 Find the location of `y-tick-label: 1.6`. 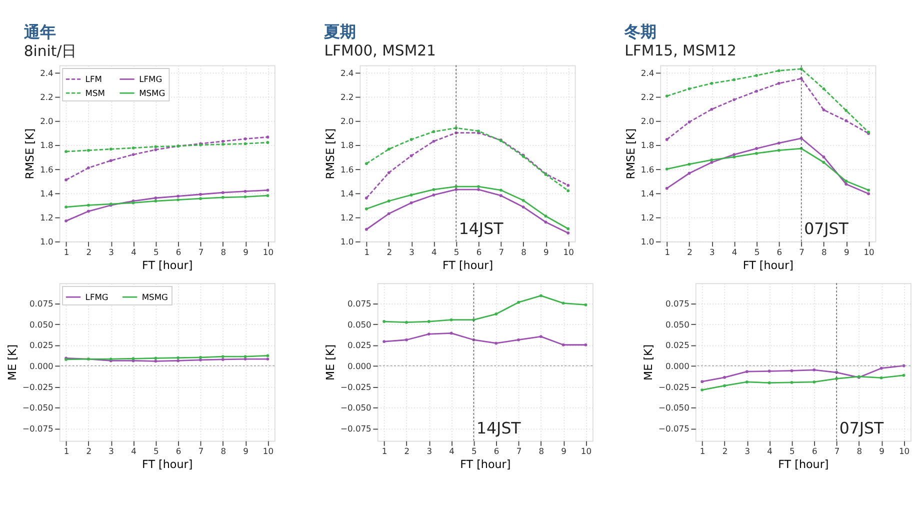

y-tick-label: 1.6 is located at coordinates (47, 169).